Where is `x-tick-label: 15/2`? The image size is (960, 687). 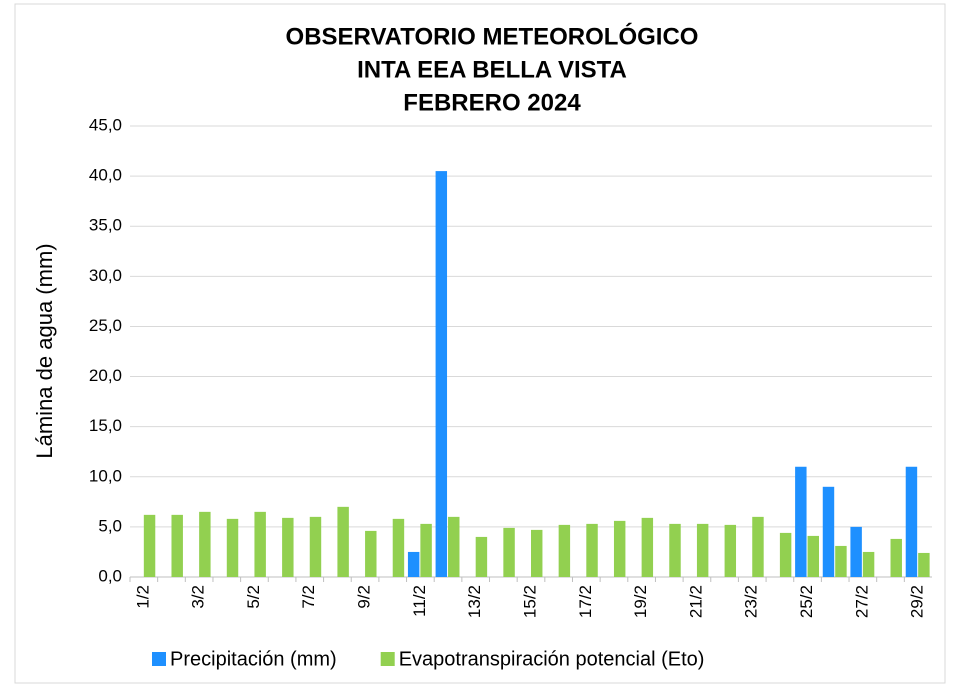
x-tick-label: 15/2 is located at coordinates (529, 601).